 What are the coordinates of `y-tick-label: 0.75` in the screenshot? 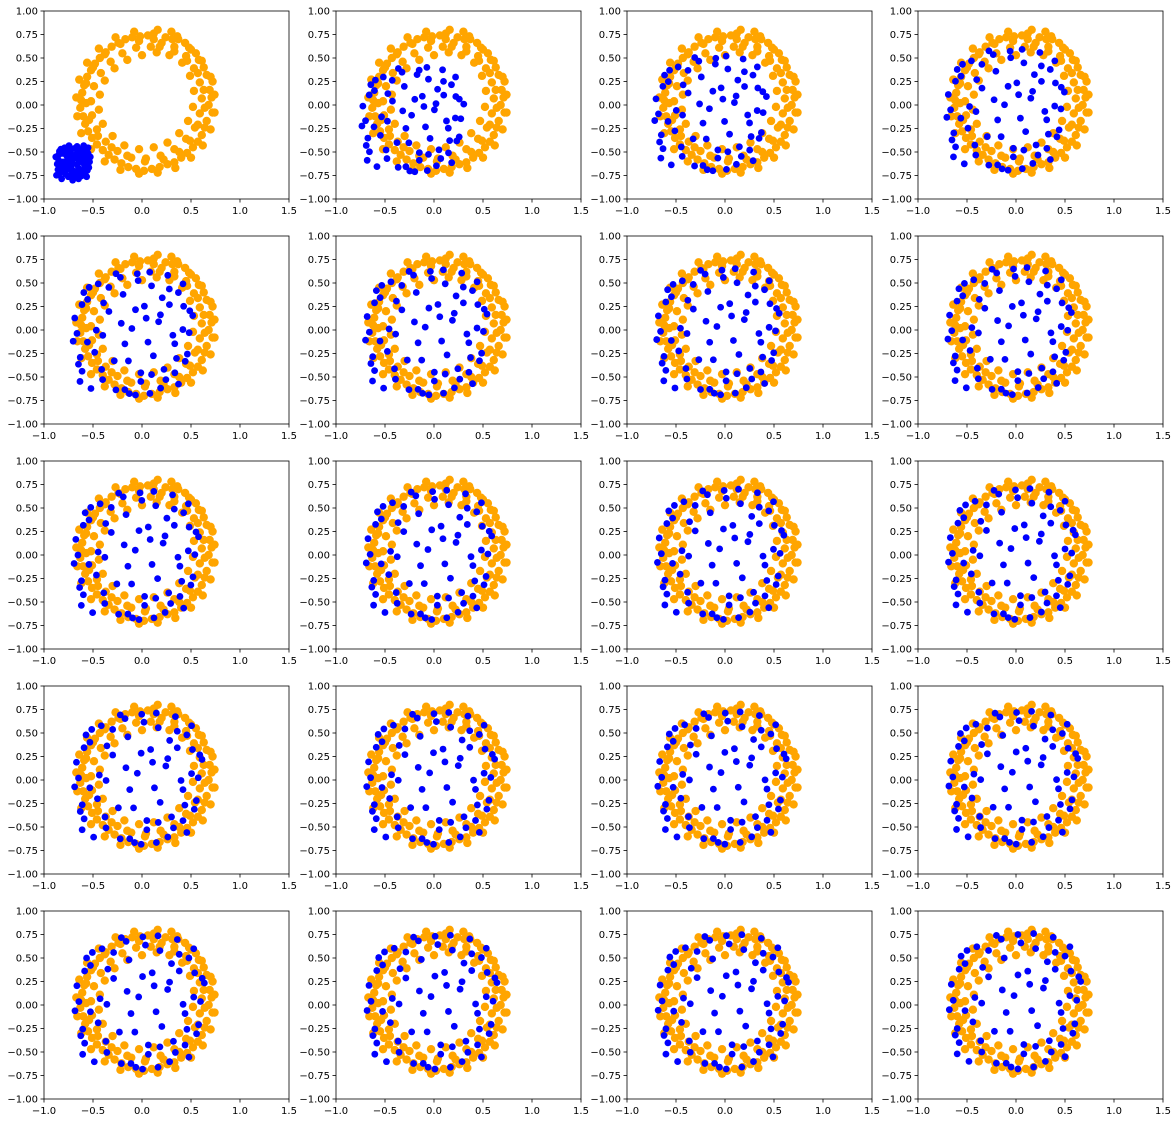 It's located at (27, 485).